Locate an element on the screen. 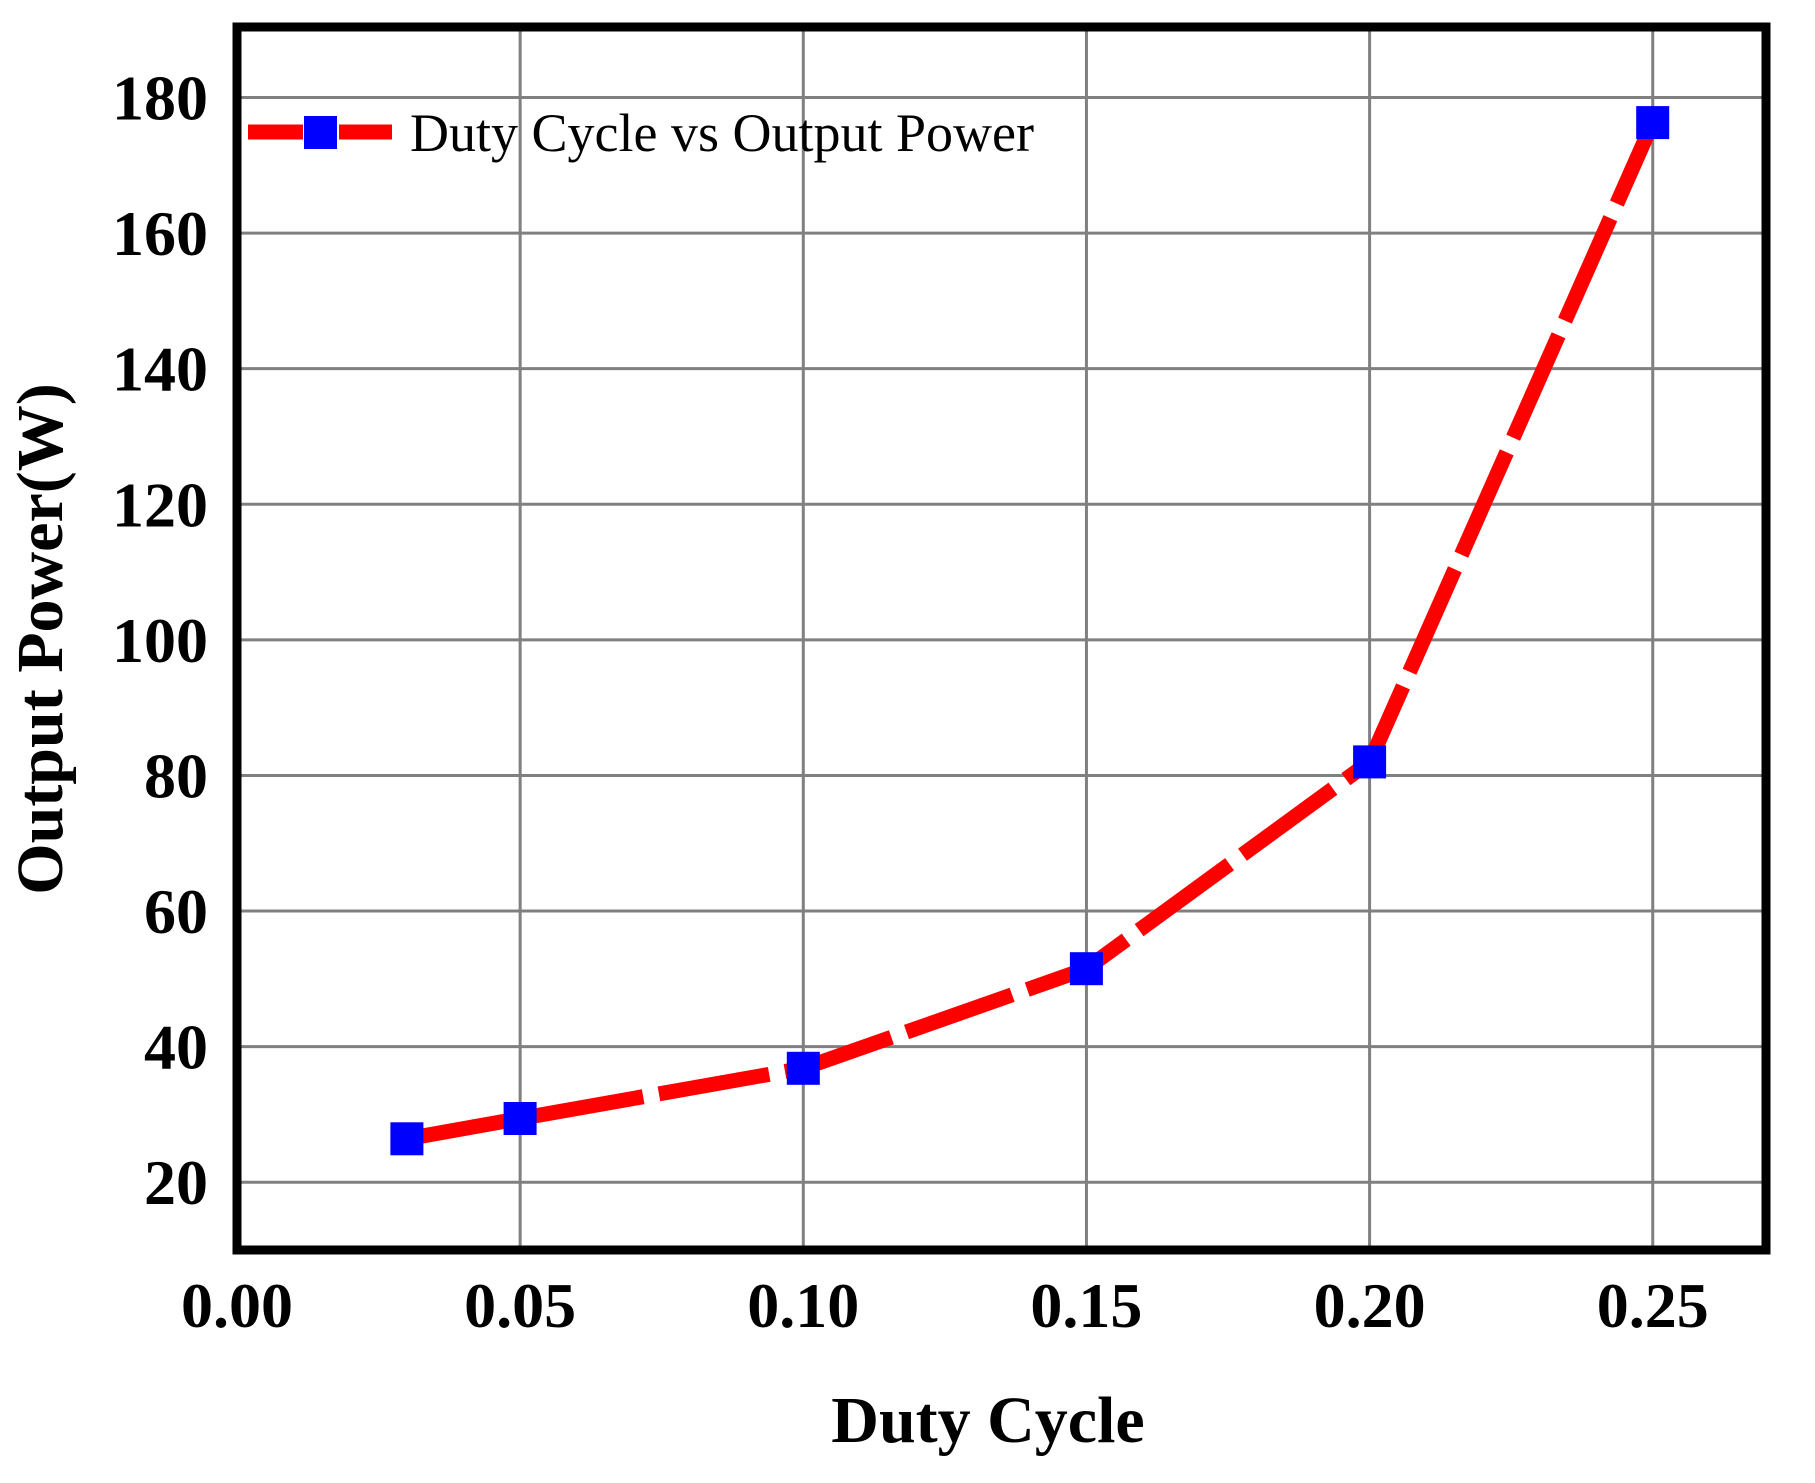  x-tick-label: 0.10 is located at coordinates (803, 1305).